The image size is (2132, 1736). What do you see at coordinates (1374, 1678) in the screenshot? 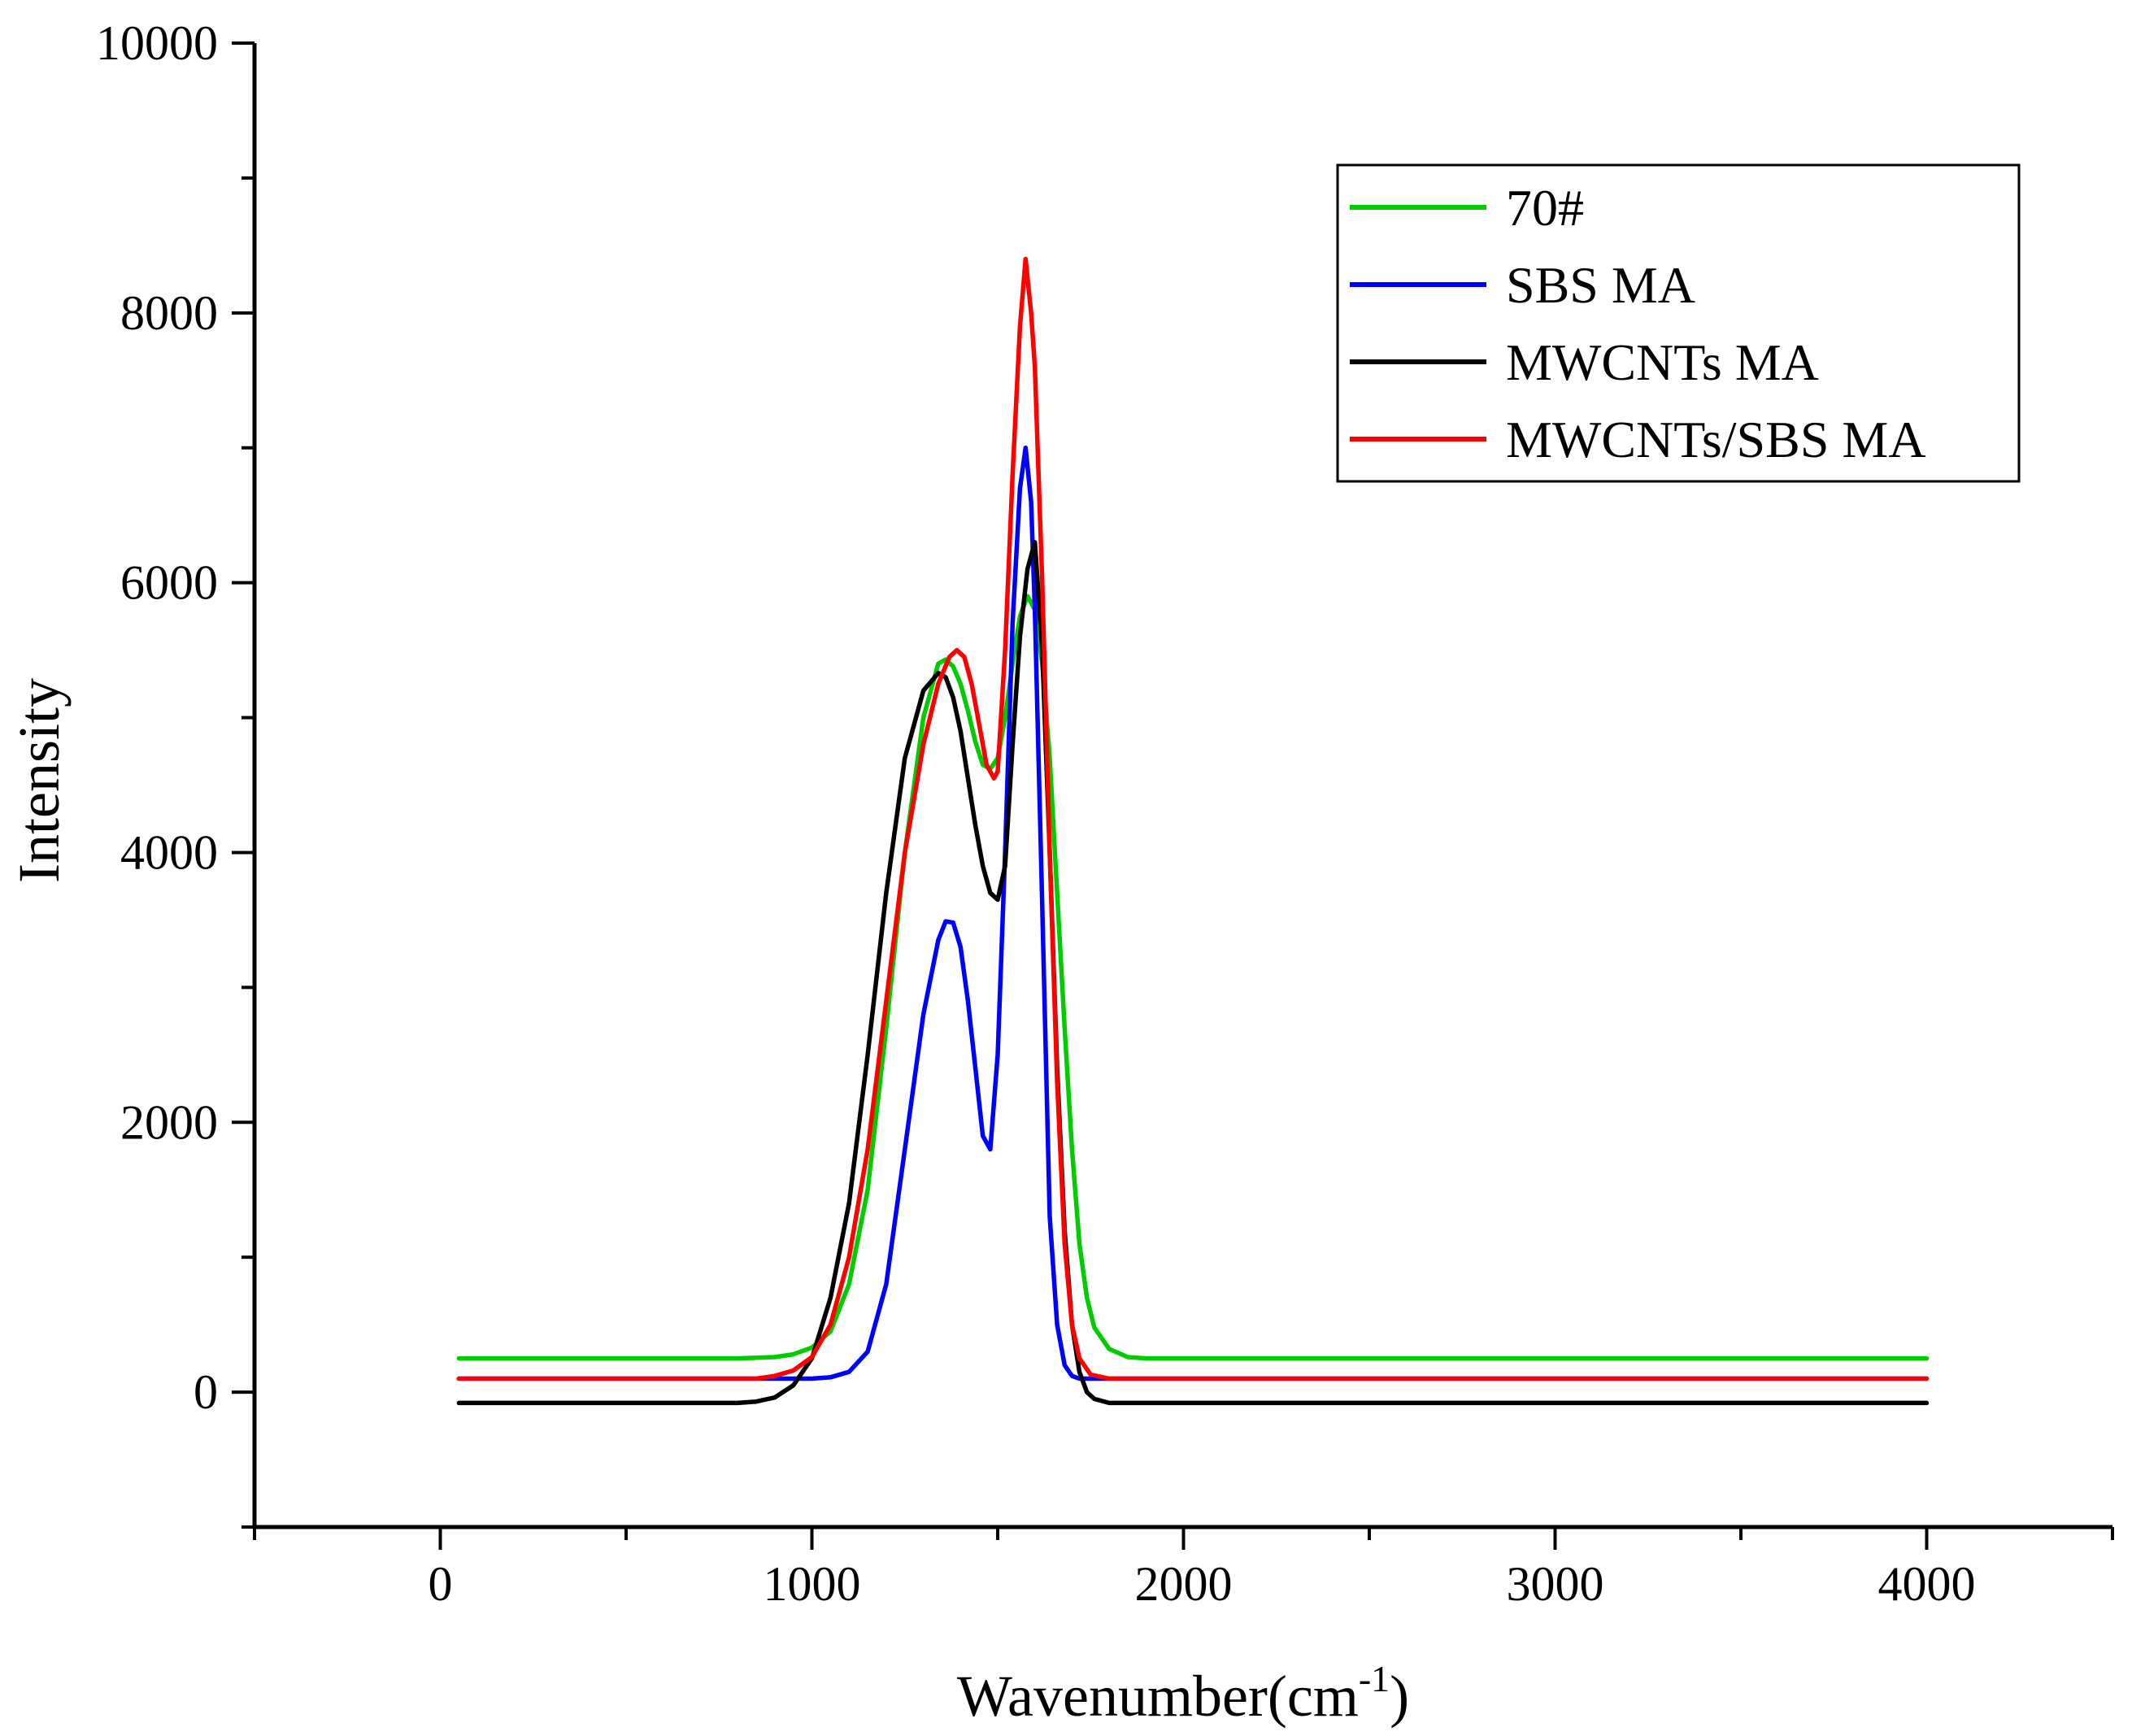
I see `x-axis-title-superscript: -1` at bounding box center [1374, 1678].